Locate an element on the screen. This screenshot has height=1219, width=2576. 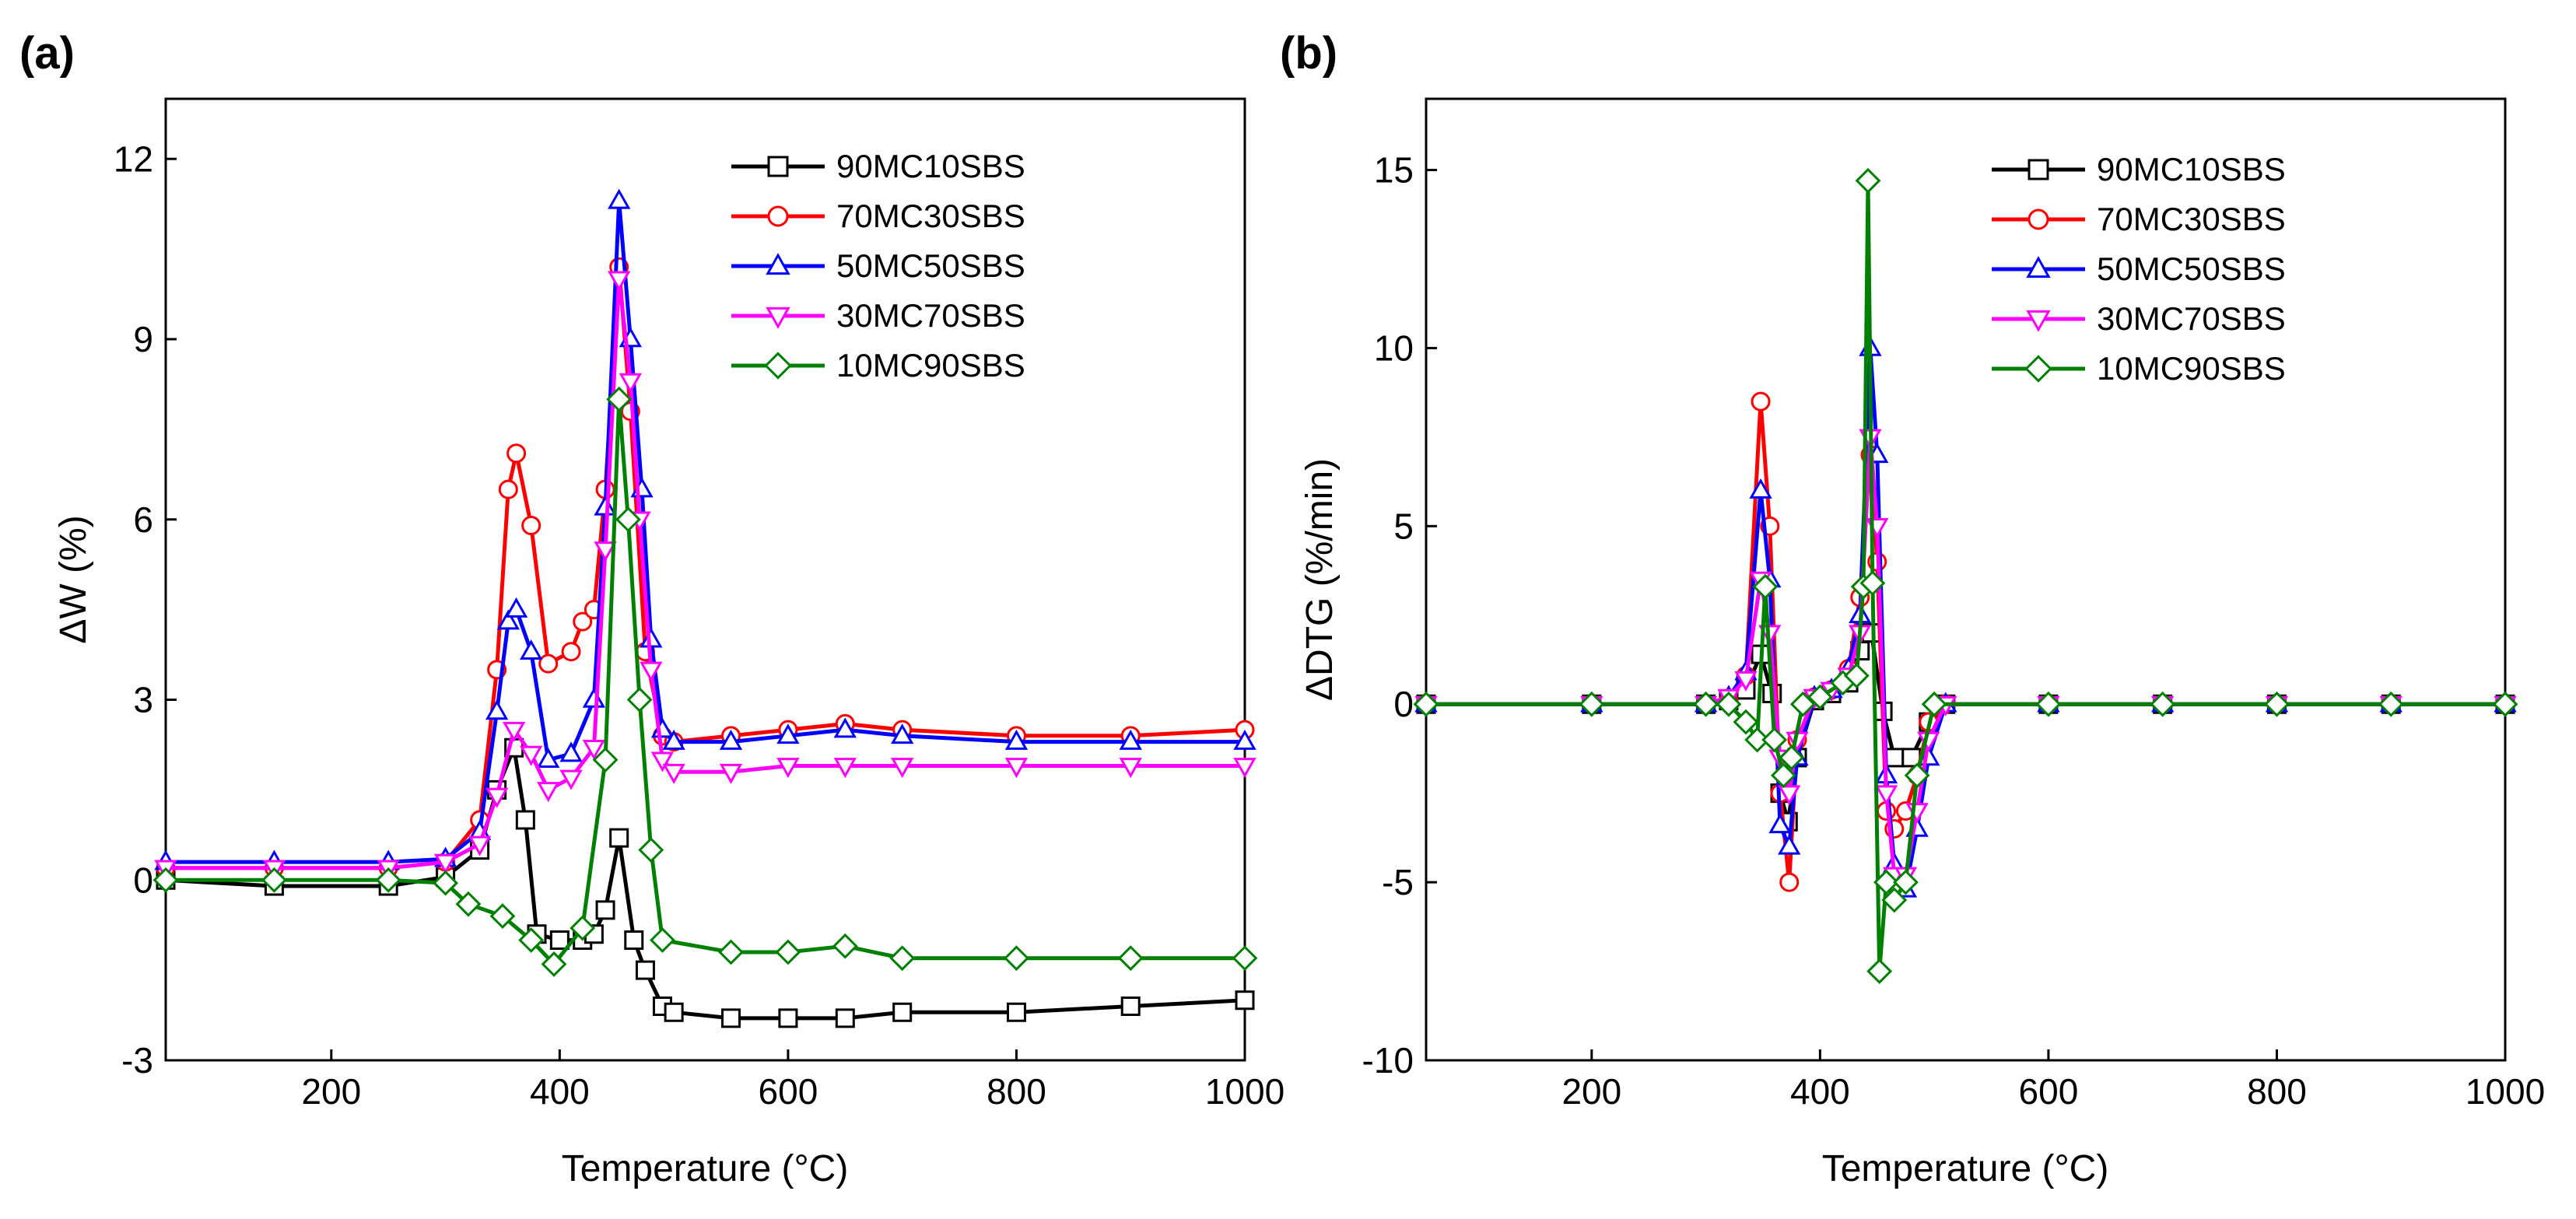
y-tick-label: 3 is located at coordinates (143, 700).